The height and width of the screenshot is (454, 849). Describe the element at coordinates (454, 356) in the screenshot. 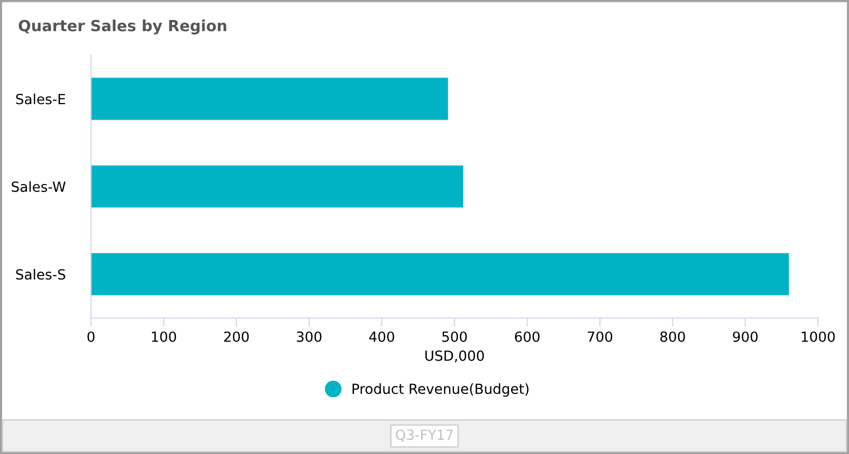

I see `x-axis-title: USD,000` at that location.